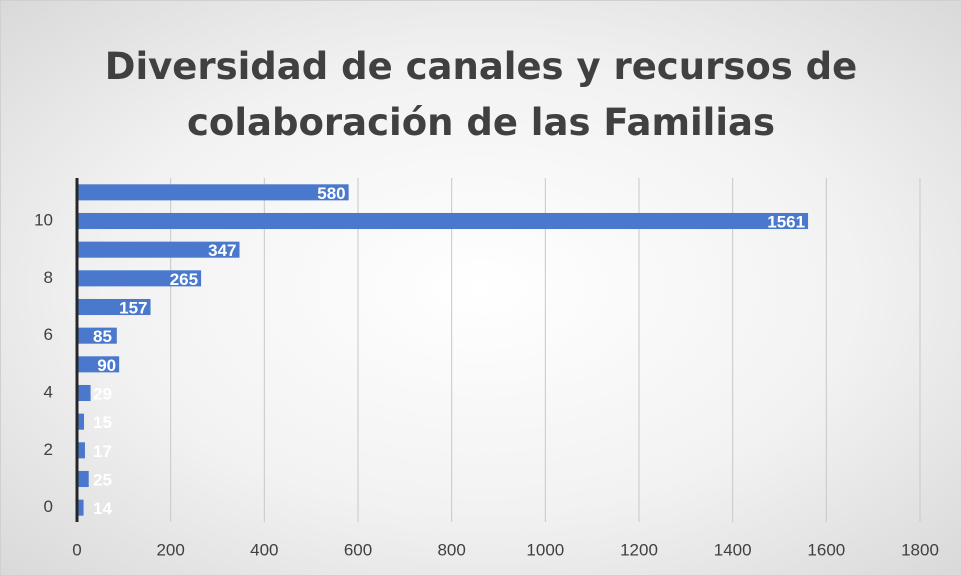 This screenshot has height=576, width=962. Describe the element at coordinates (639, 549) in the screenshot. I see `x-tick-label: 1200` at that location.